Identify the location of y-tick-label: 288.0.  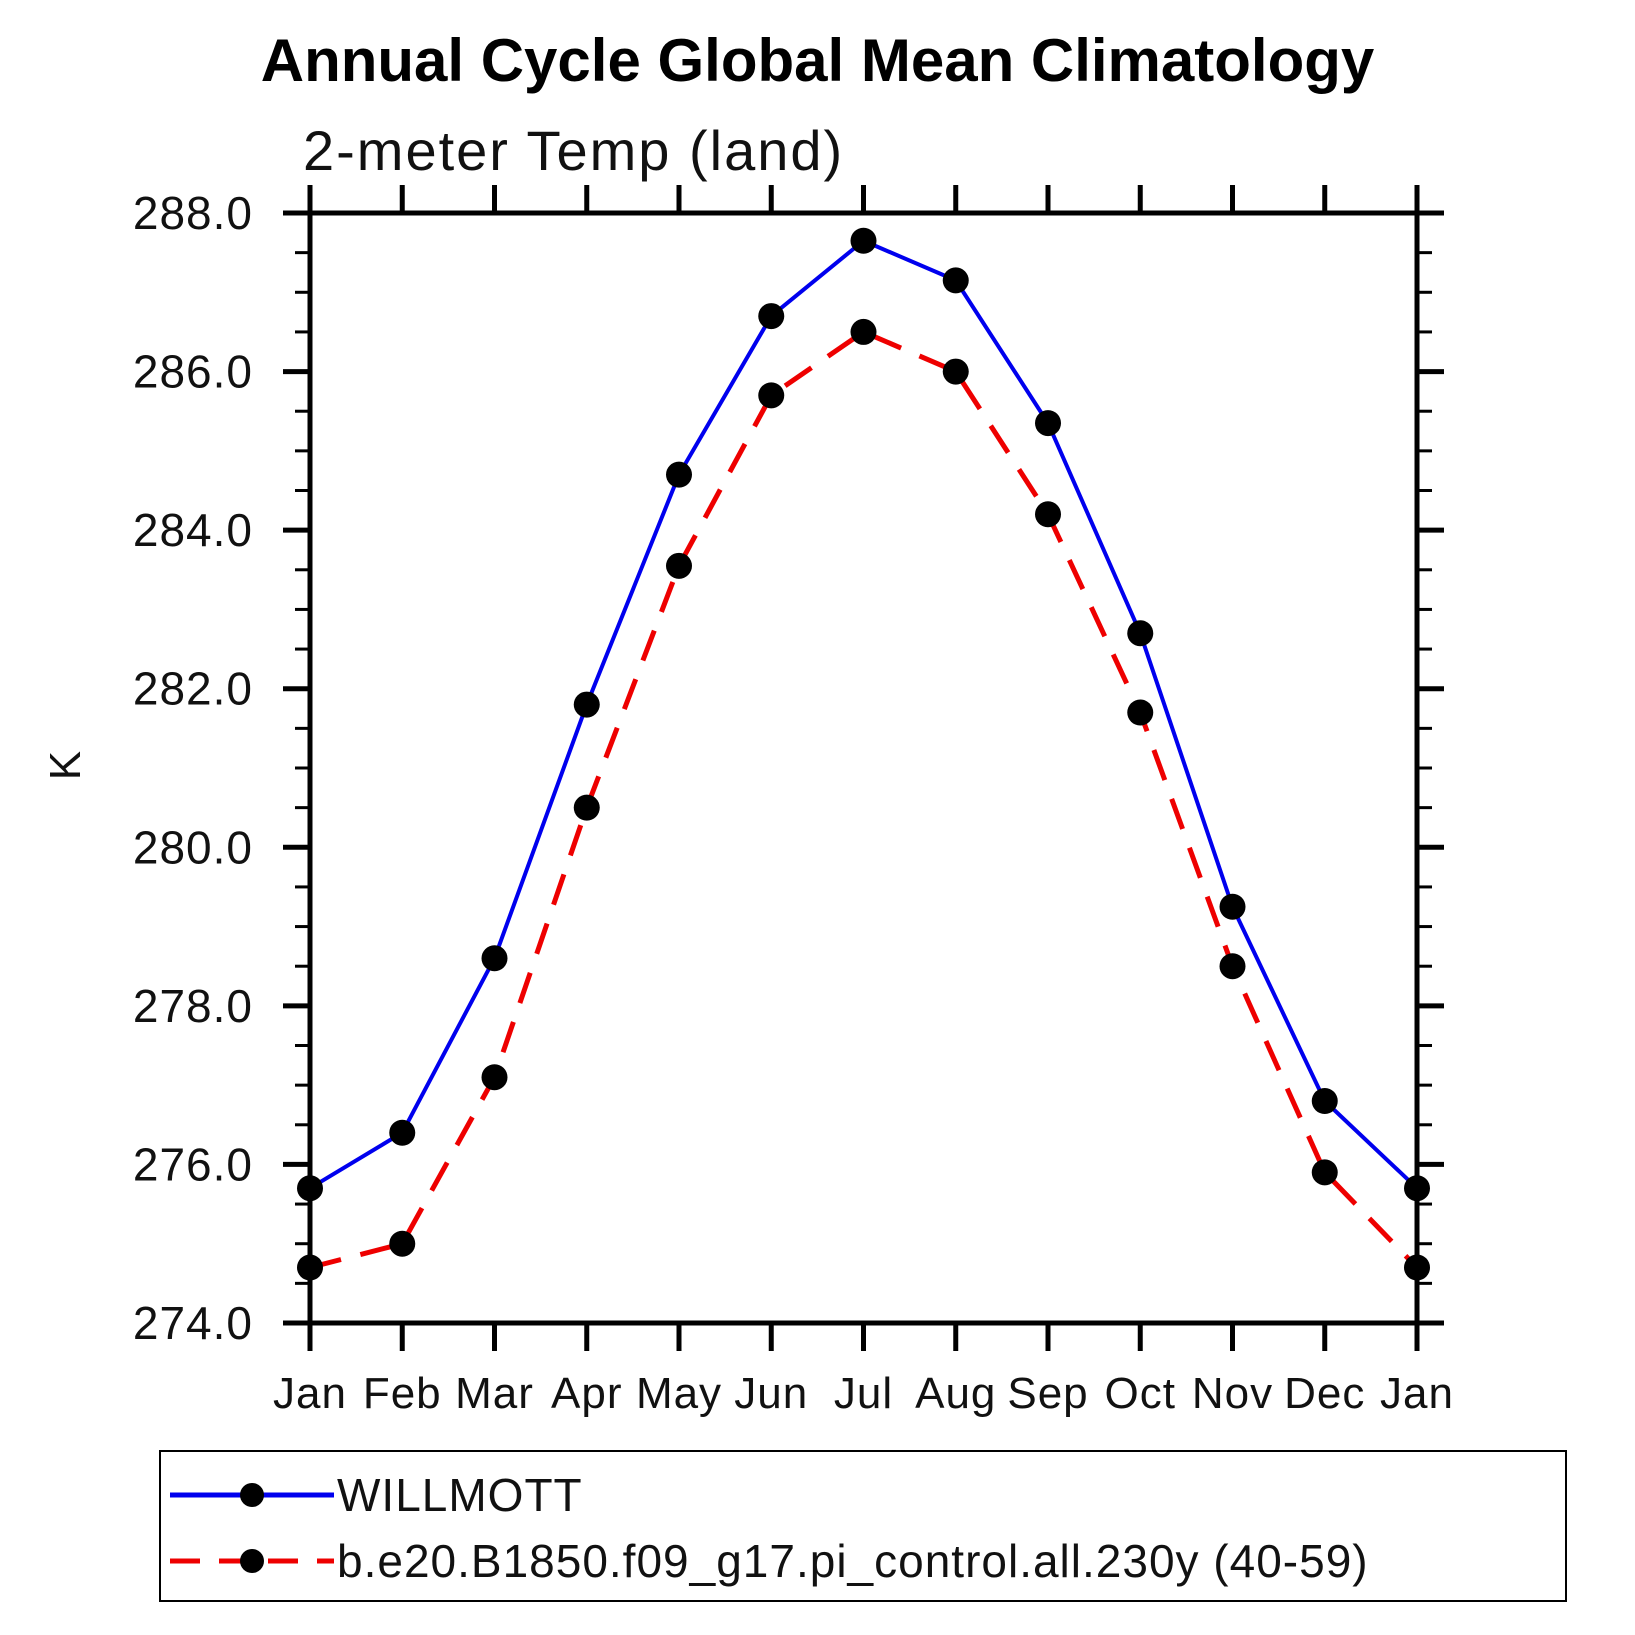
(193, 213).